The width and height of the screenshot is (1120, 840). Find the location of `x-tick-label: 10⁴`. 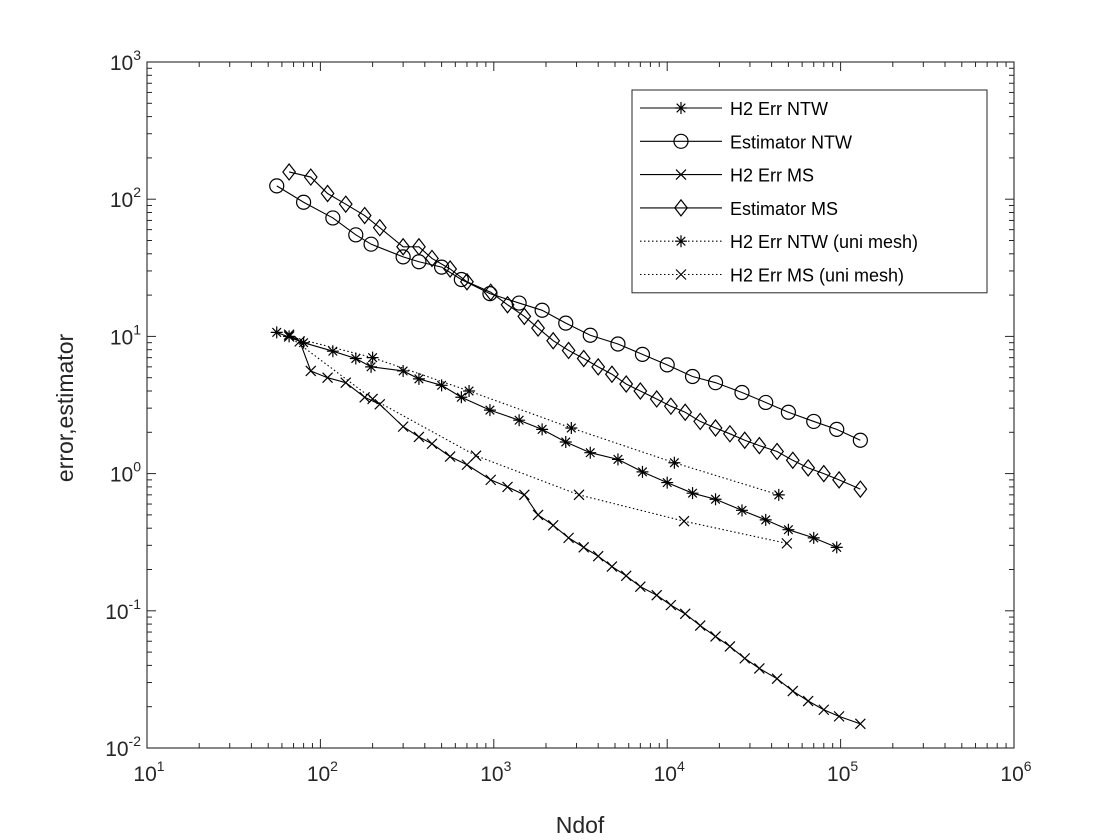

x-tick-label: 10⁴ is located at coordinates (669, 772).